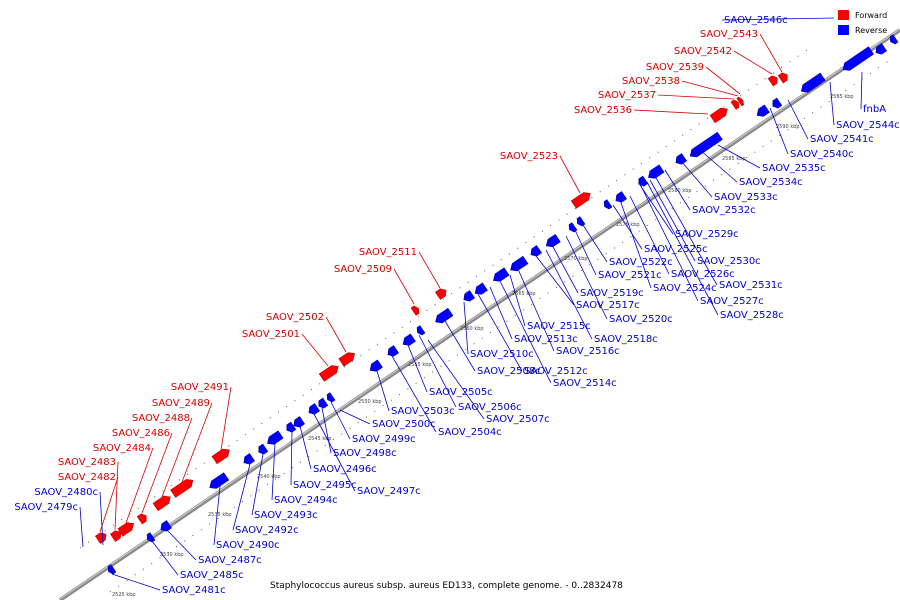  What do you see at coordinates (248, 545) in the screenshot?
I see `gene-label: SAOV_2490c` at bounding box center [248, 545].